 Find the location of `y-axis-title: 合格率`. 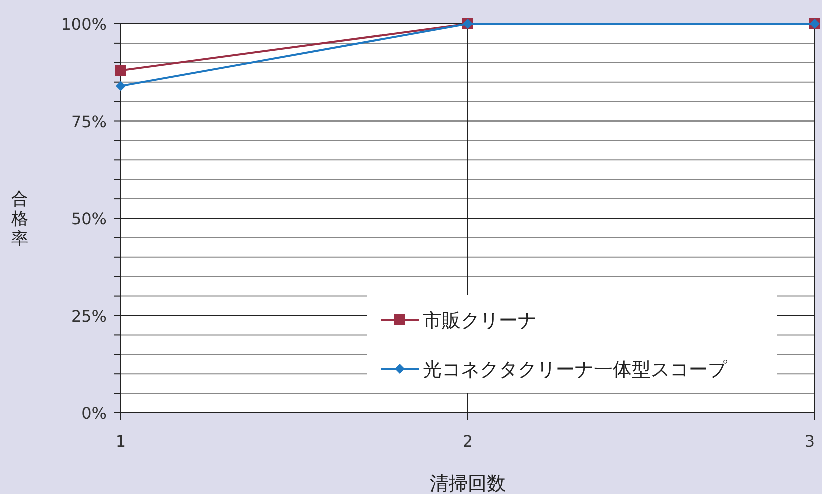

y-axis-title: 合格率 is located at coordinates (19, 220).